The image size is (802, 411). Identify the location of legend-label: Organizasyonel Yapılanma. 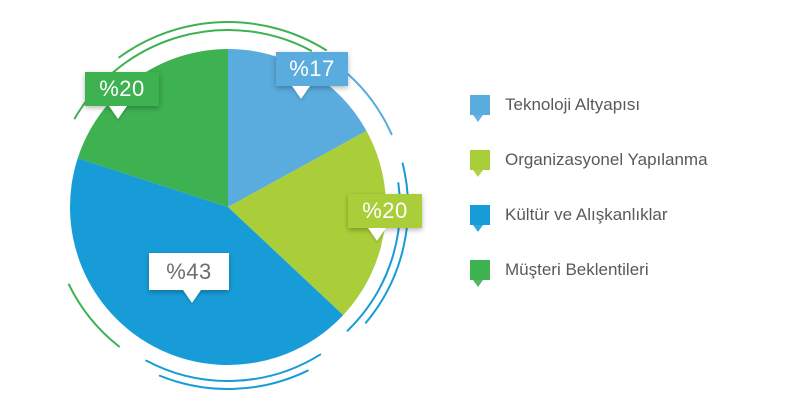
(606, 159).